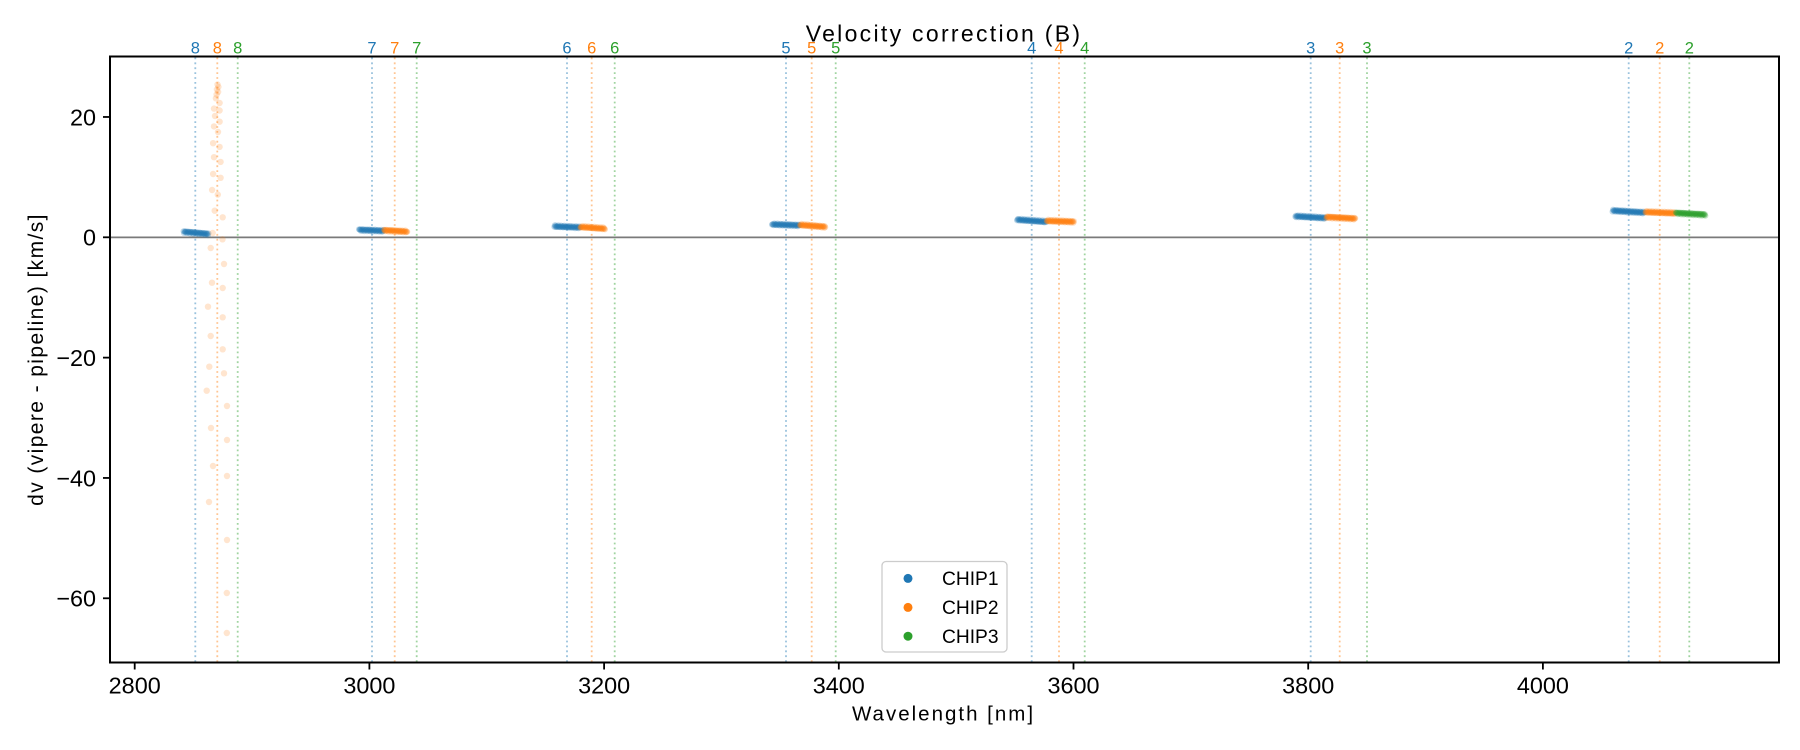 The image size is (1800, 750). What do you see at coordinates (76, 478) in the screenshot?
I see `svg-text: −40` at bounding box center [76, 478].